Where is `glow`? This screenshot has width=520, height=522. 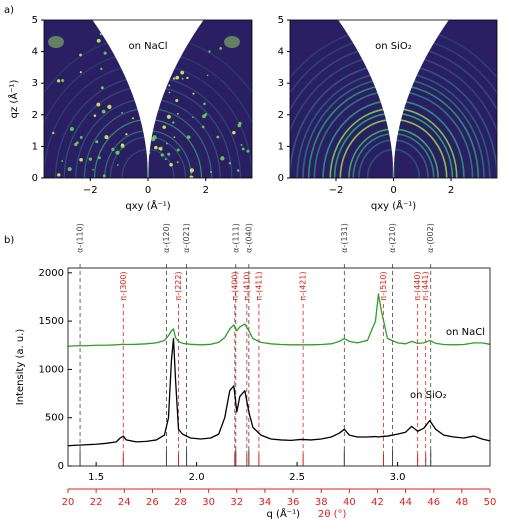 glow is located at coordinates (232, 42).